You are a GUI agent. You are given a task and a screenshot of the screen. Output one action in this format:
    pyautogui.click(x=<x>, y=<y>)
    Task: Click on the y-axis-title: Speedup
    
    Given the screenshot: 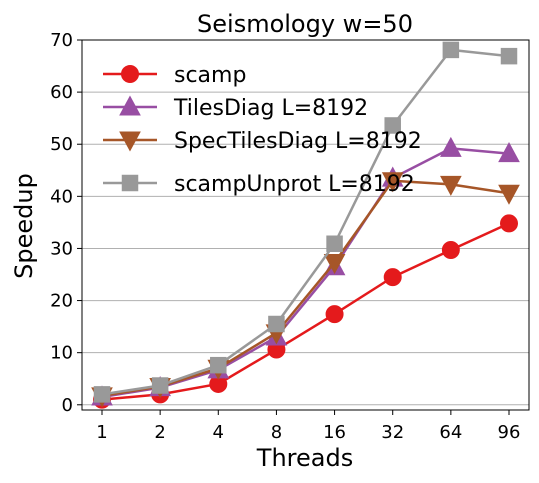 What is the action you would take?
    pyautogui.click(x=24, y=226)
    